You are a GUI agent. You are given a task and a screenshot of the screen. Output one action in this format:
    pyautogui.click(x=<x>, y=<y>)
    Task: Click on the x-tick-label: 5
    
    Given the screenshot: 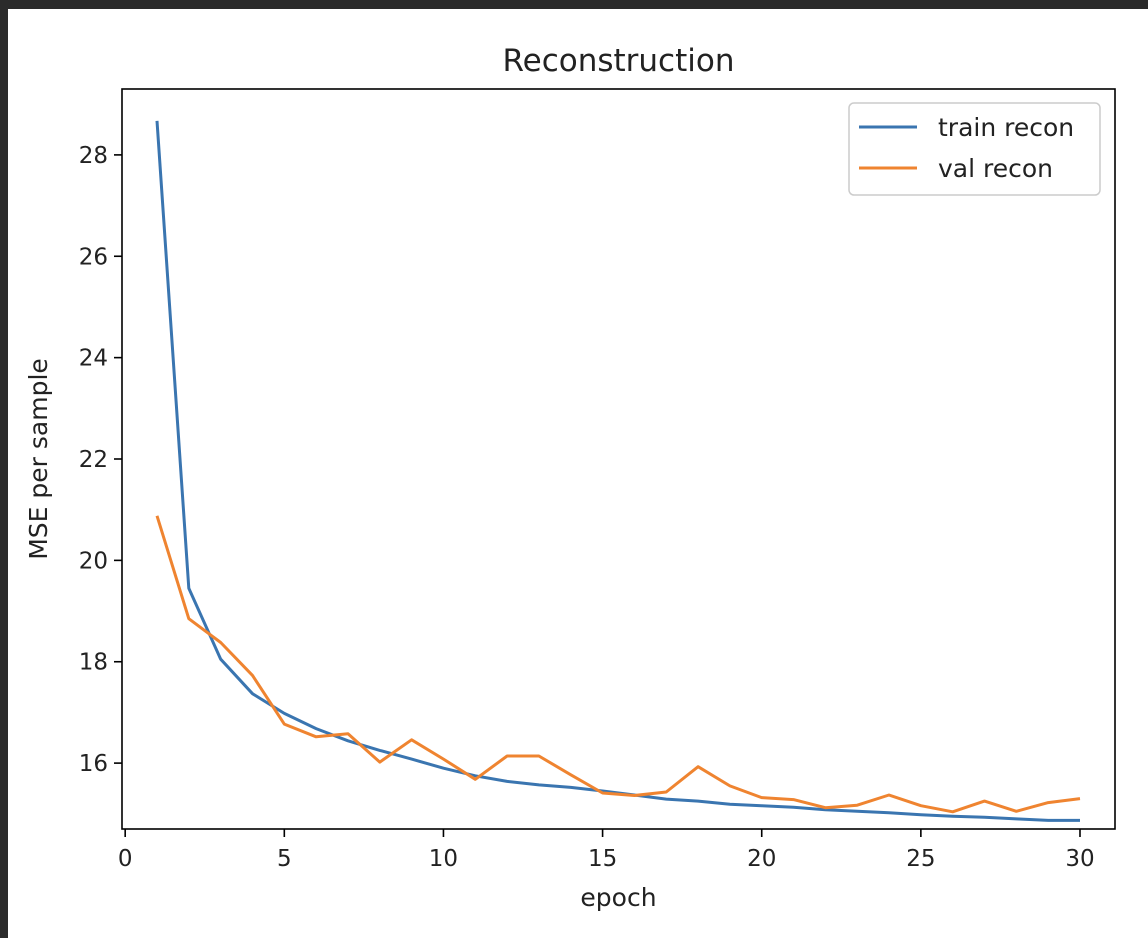 What is the action you would take?
    pyautogui.click(x=284, y=859)
    